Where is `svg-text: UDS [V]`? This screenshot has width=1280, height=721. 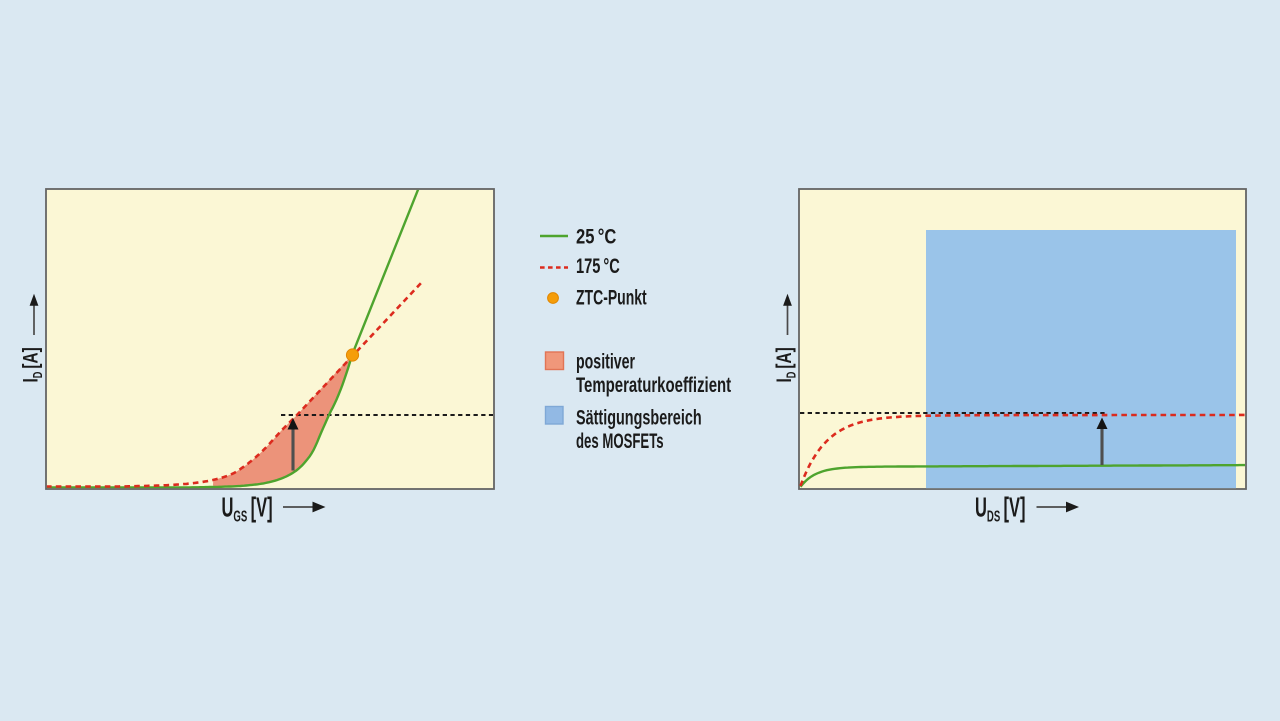 svg-text: UDS [V] is located at coordinates (1000, 508).